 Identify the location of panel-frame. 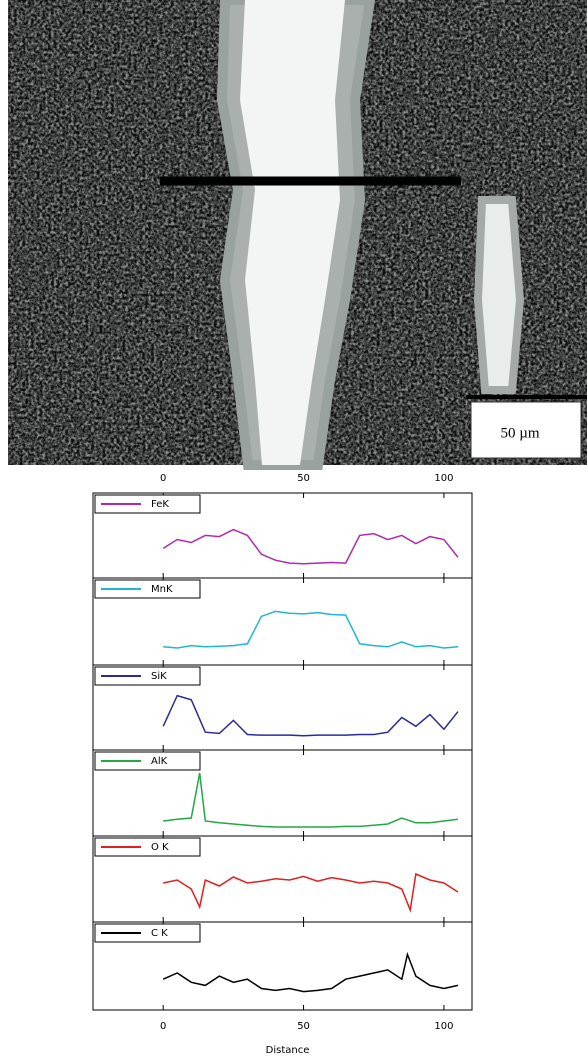
(282, 966).